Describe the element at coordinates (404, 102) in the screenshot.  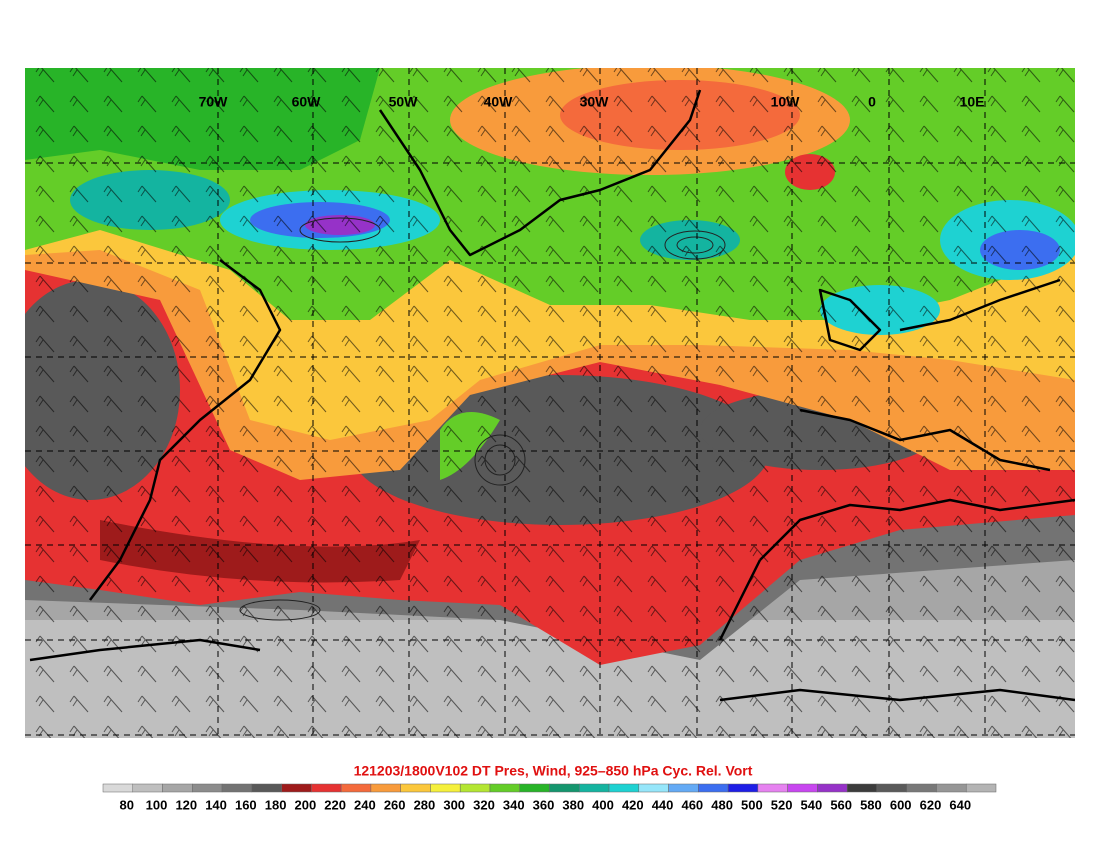
I see `longitude-label: 50W` at that location.